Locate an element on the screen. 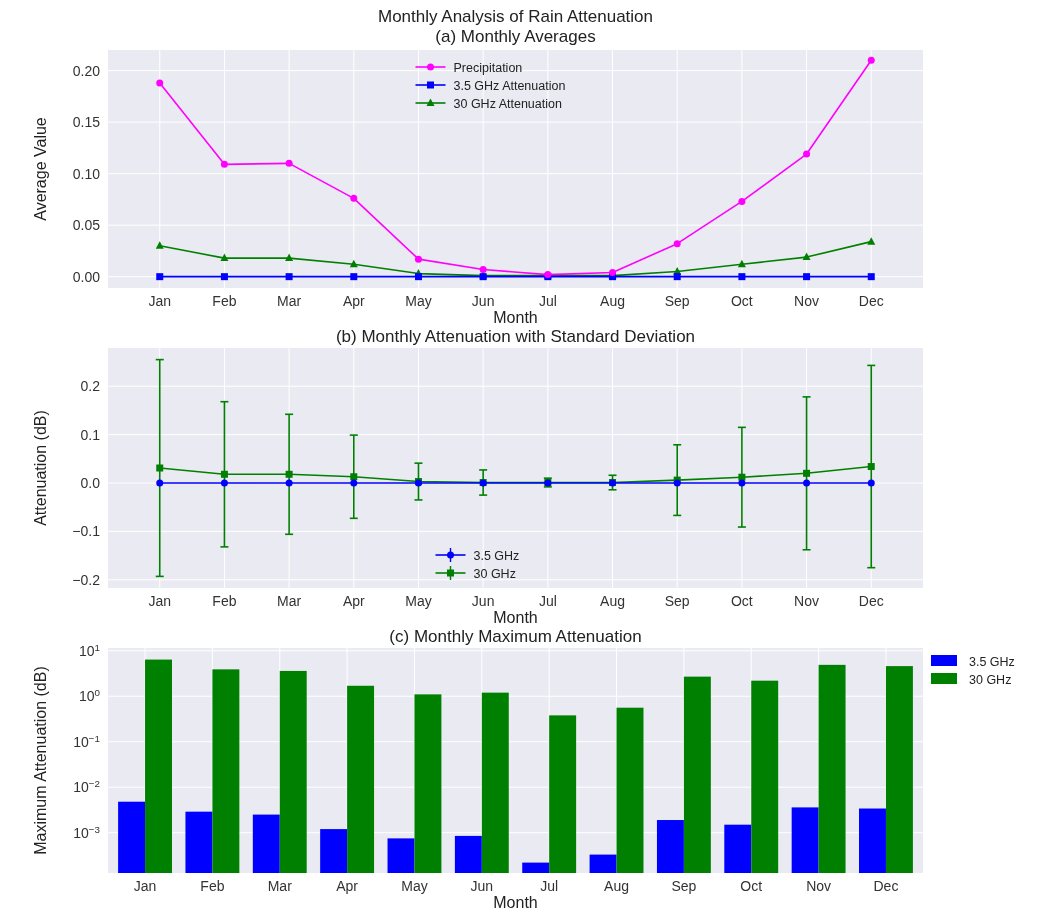 The height and width of the screenshot is (921, 1038). chart-title: (b) Monthly Attenuation with Standard Deviation is located at coordinates (515, 336).